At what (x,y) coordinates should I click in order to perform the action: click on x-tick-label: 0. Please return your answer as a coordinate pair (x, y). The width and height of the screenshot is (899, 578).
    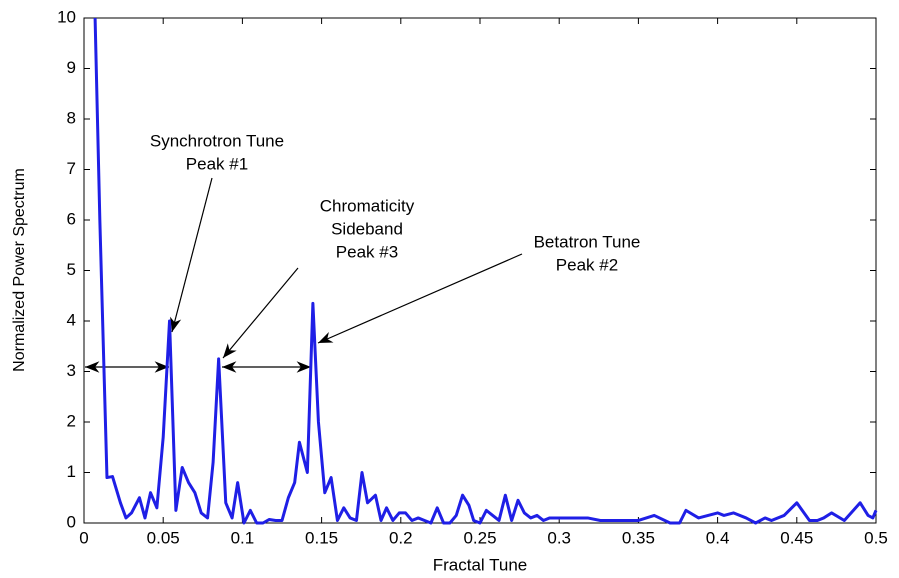
    Looking at the image, I should click on (83, 537).